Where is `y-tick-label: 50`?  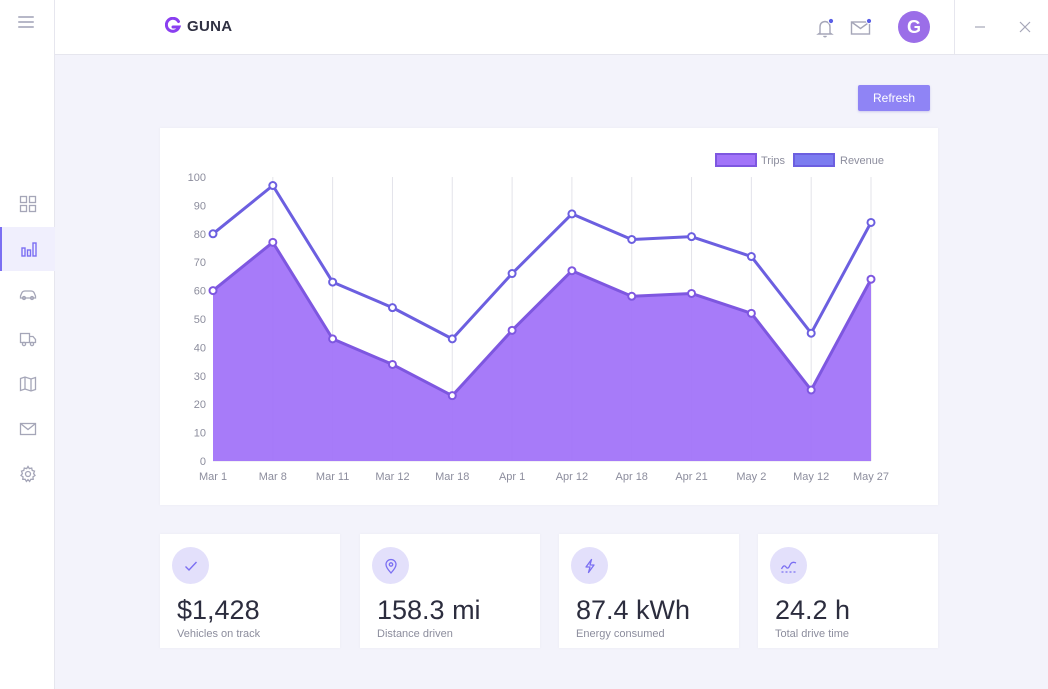 y-tick-label: 50 is located at coordinates (200, 320).